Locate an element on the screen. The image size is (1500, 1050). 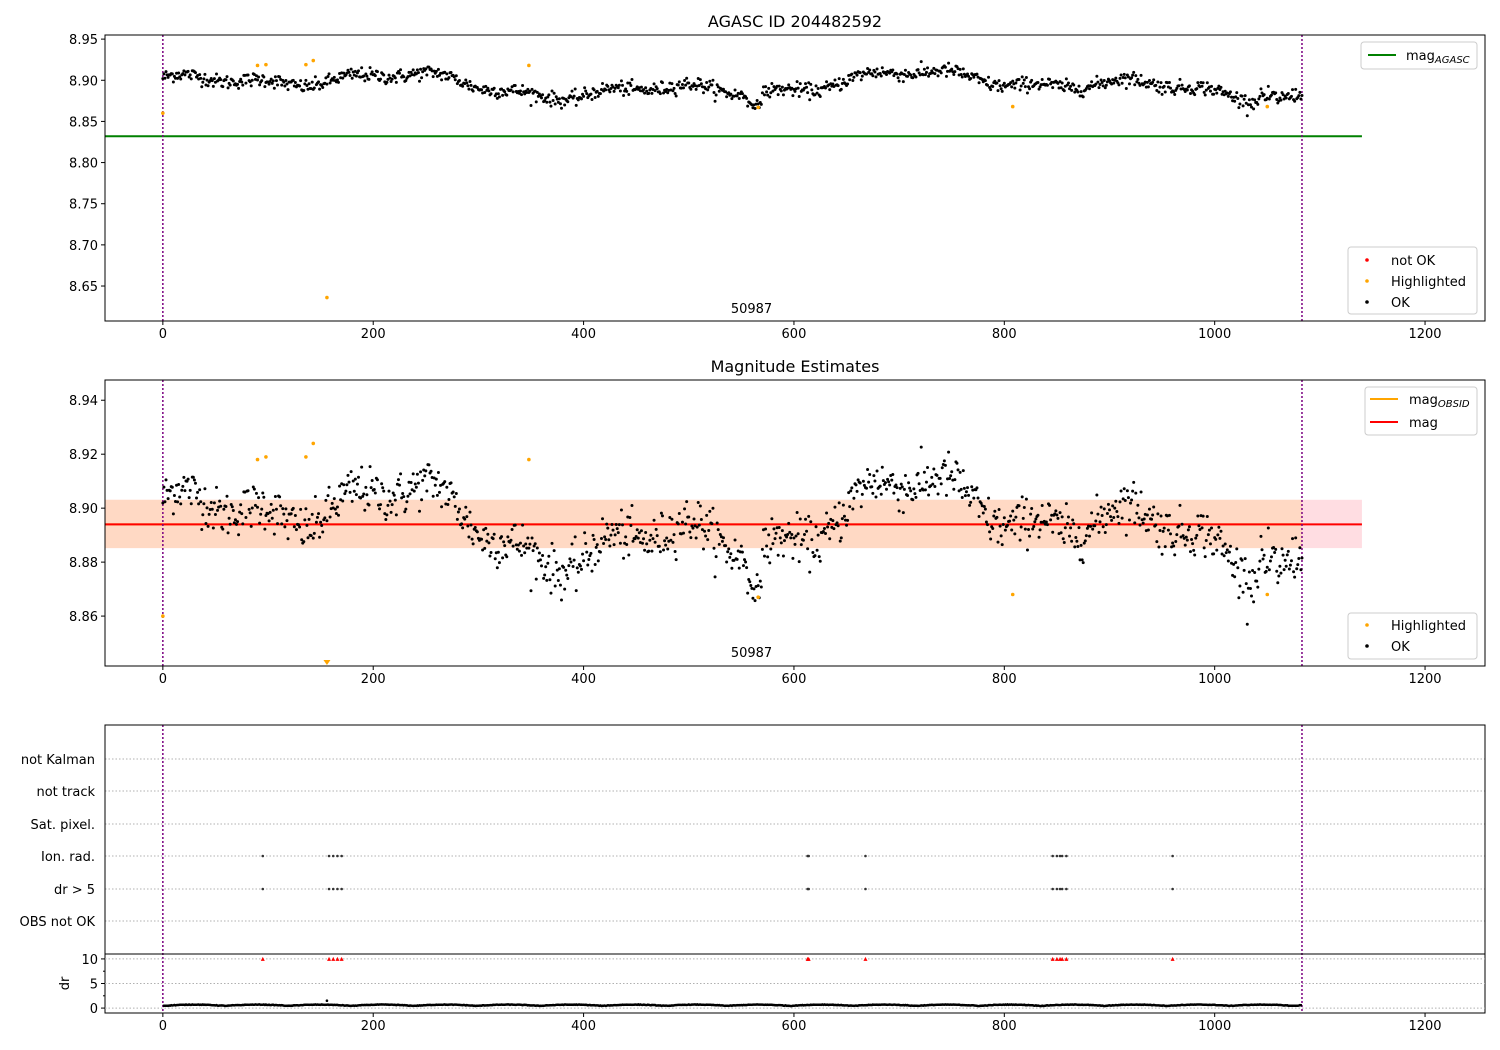
panel1-xtick-label: 400 is located at coordinates (583, 679).